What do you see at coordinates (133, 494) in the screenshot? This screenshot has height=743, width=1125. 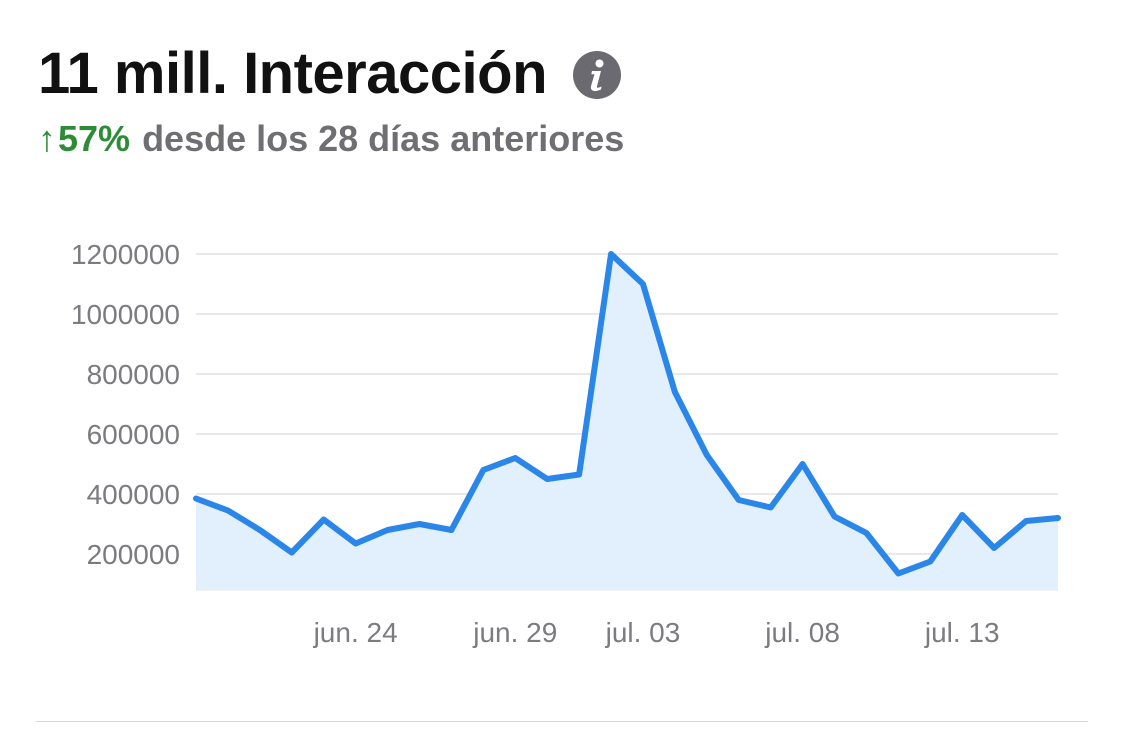 I see `y-tick-label: 400000` at bounding box center [133, 494].